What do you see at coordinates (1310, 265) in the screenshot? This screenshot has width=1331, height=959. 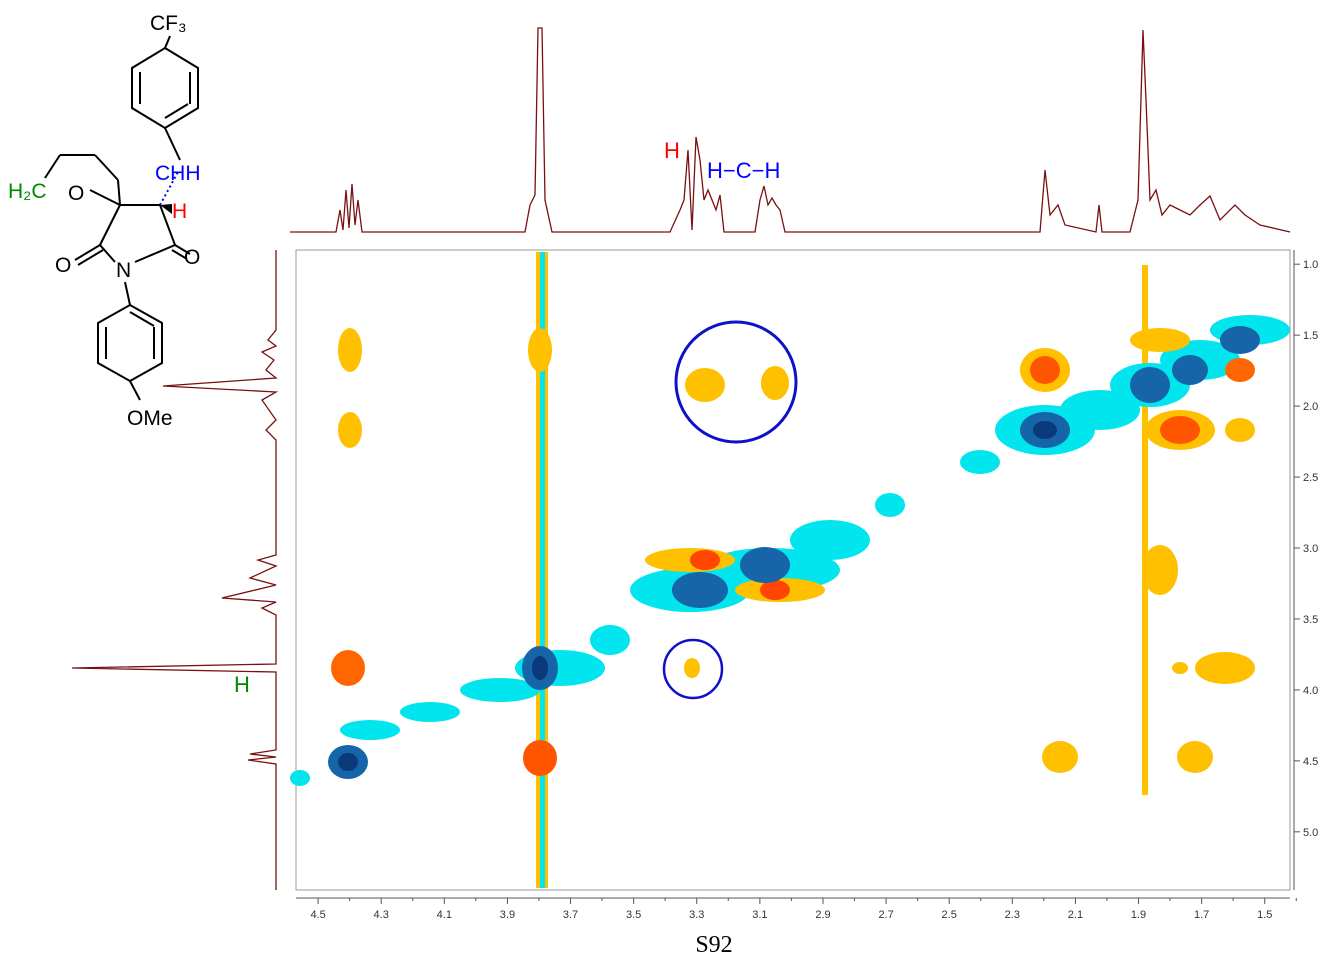 I see `y-tick-label: 1.0` at bounding box center [1310, 265].